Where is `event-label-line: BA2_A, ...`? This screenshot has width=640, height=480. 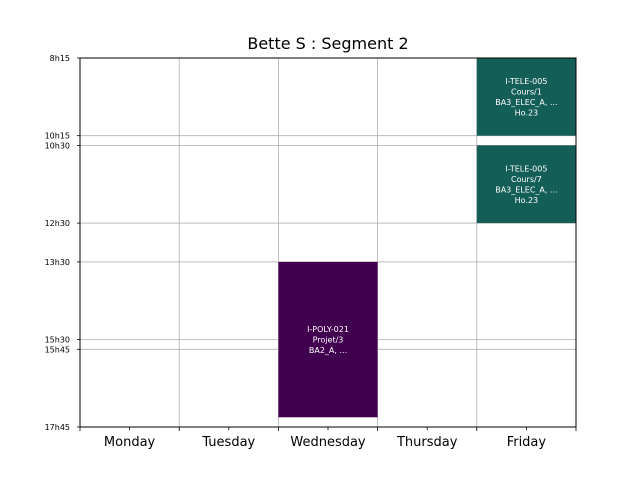 event-label-line: BA2_A, ... is located at coordinates (328, 350).